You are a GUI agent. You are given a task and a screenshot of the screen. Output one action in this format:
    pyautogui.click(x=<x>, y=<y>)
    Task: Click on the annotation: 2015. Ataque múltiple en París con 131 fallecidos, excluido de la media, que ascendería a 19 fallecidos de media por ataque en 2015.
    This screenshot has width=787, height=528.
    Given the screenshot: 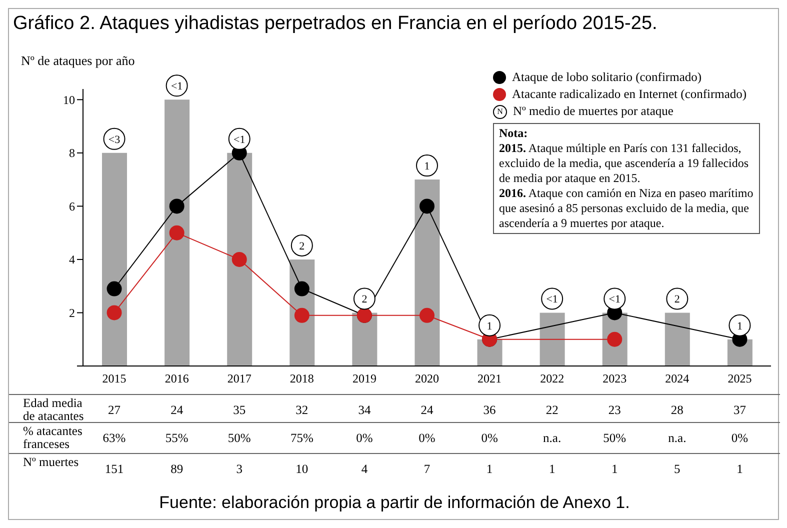 What is the action you would take?
    pyautogui.click(x=624, y=163)
    